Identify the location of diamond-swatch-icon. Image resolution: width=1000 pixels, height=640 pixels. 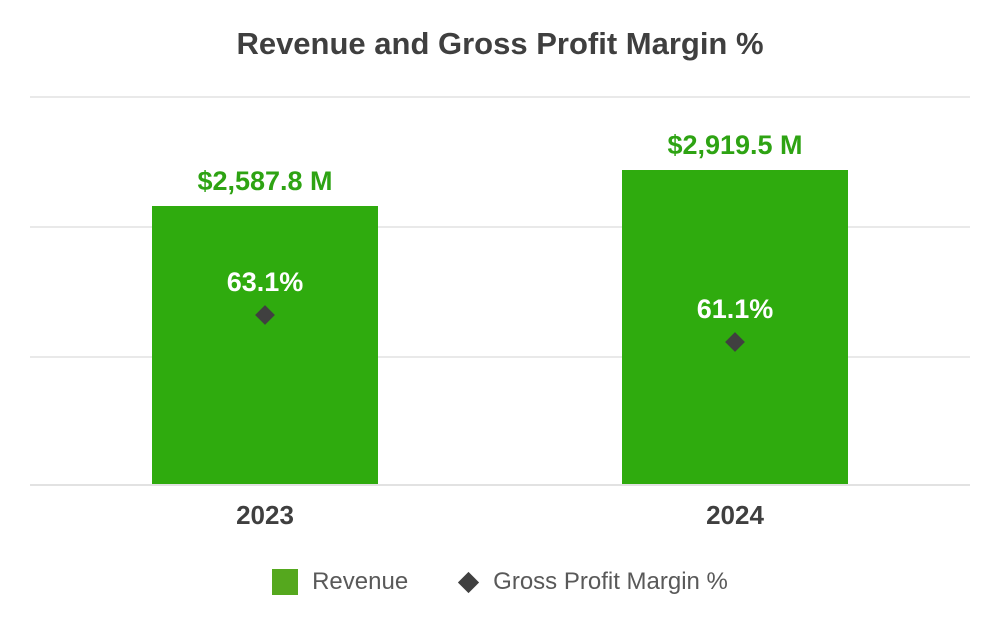
(469, 582).